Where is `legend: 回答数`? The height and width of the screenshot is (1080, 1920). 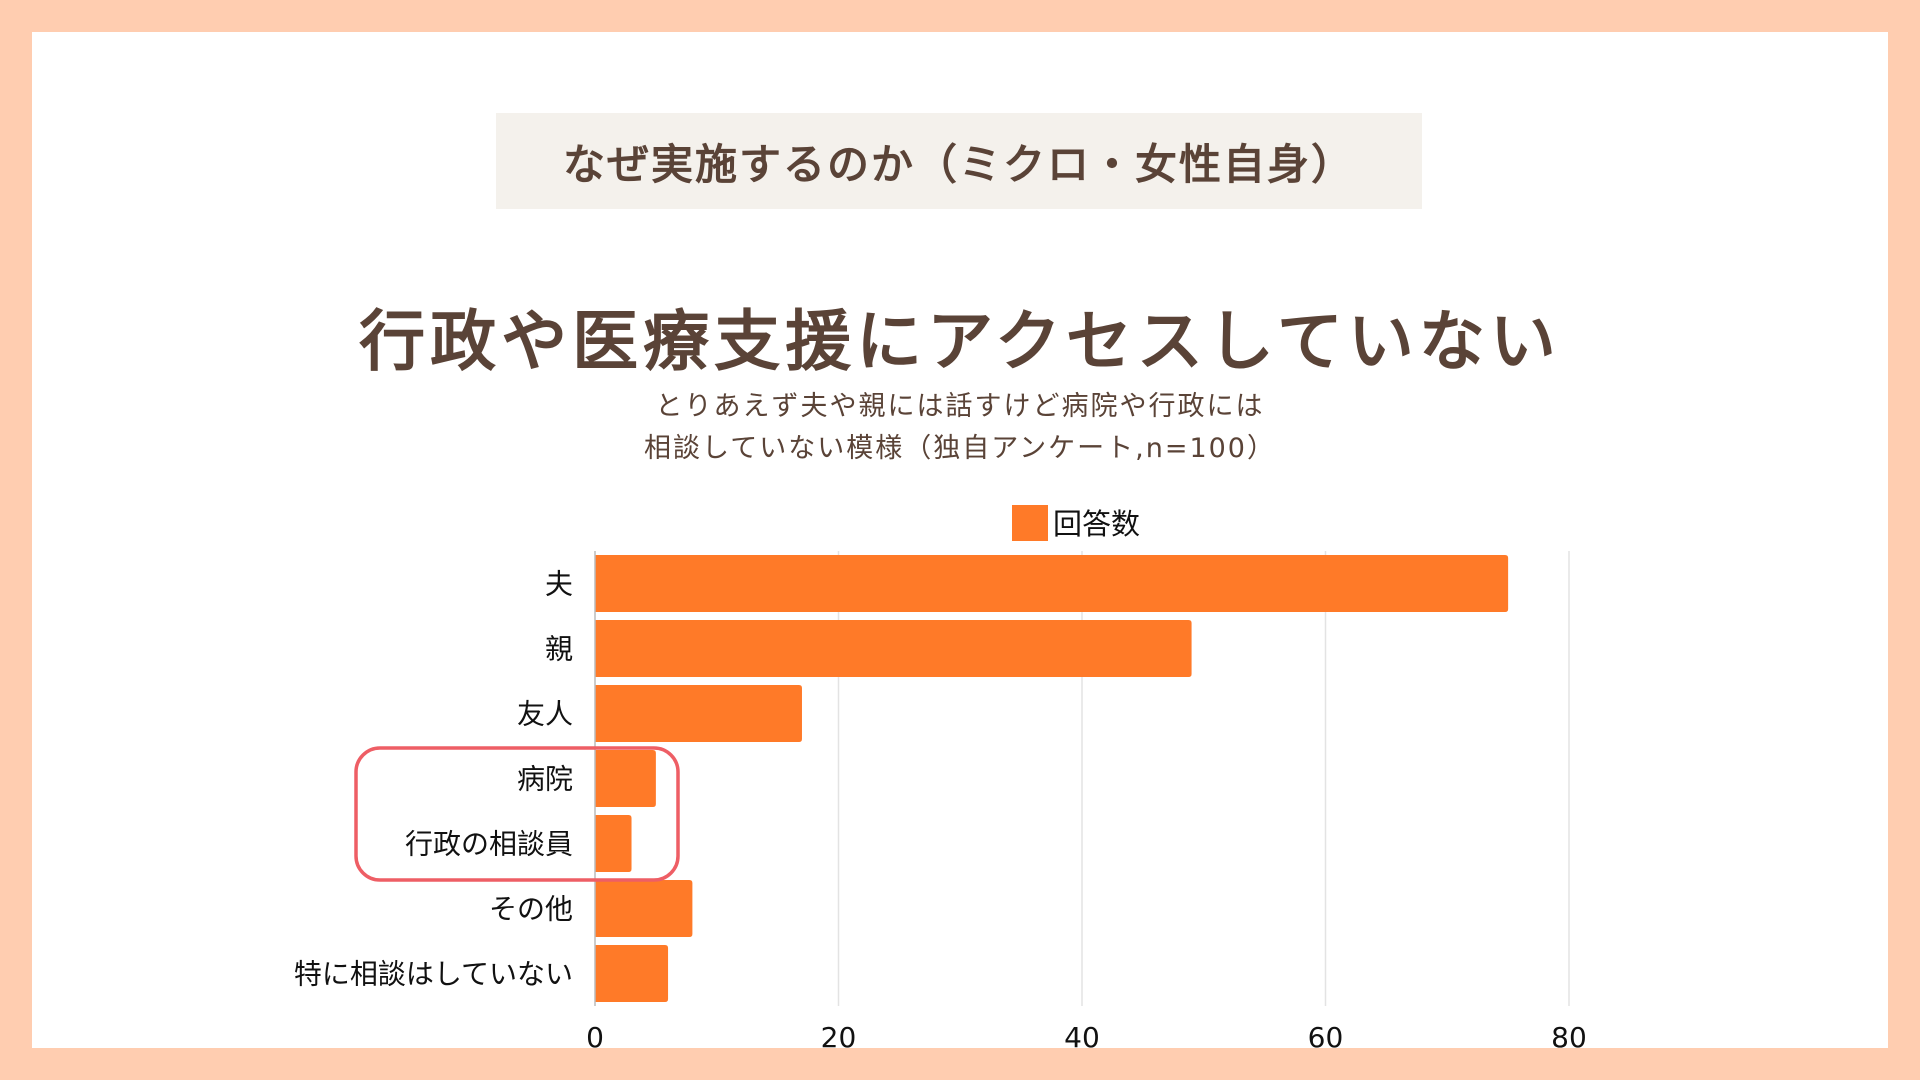 legend: 回答数 is located at coordinates (1076, 523).